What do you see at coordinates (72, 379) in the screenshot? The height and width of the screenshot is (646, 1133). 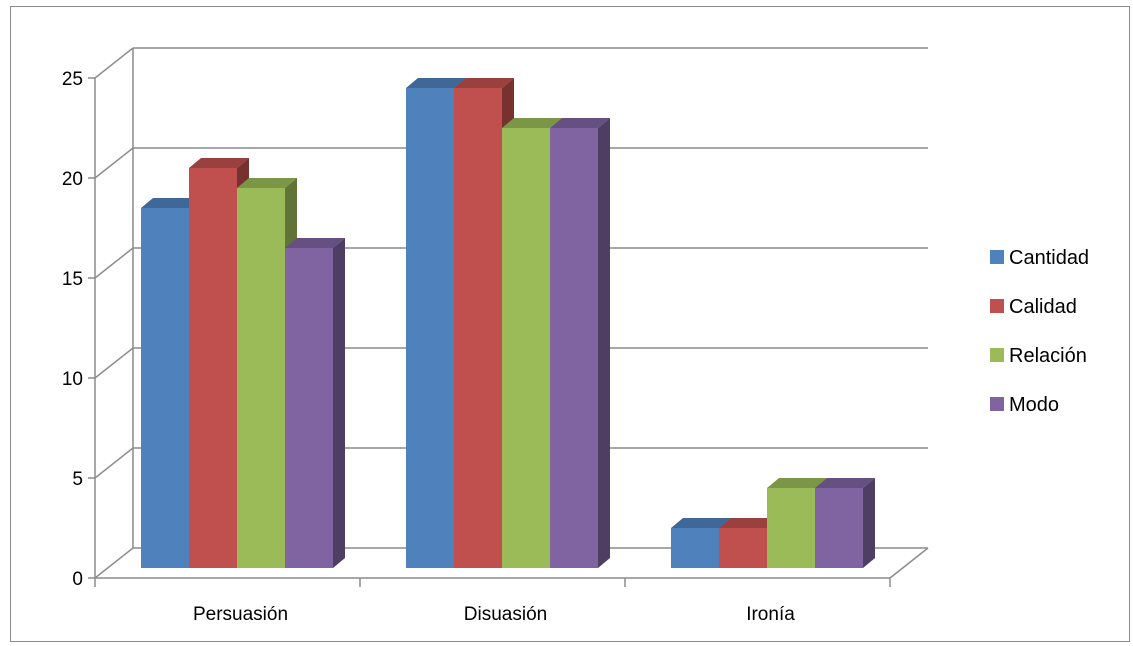 I see `y-tick-label: 10` at bounding box center [72, 379].